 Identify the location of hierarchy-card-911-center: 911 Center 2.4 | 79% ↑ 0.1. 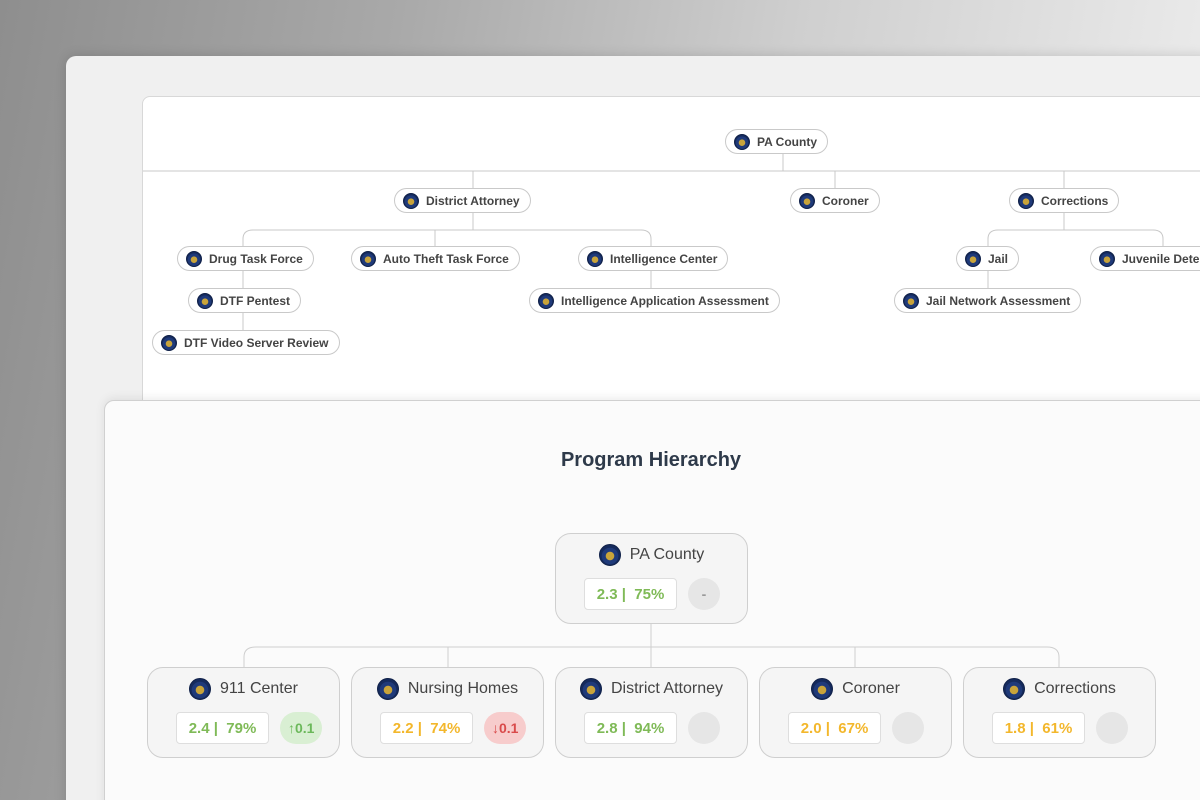
(243, 712).